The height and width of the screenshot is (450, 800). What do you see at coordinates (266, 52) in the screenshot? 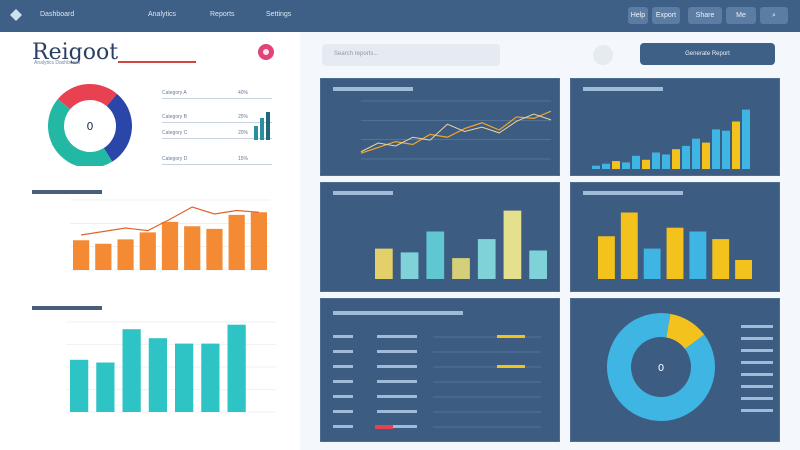
I see `notification-icon` at bounding box center [266, 52].